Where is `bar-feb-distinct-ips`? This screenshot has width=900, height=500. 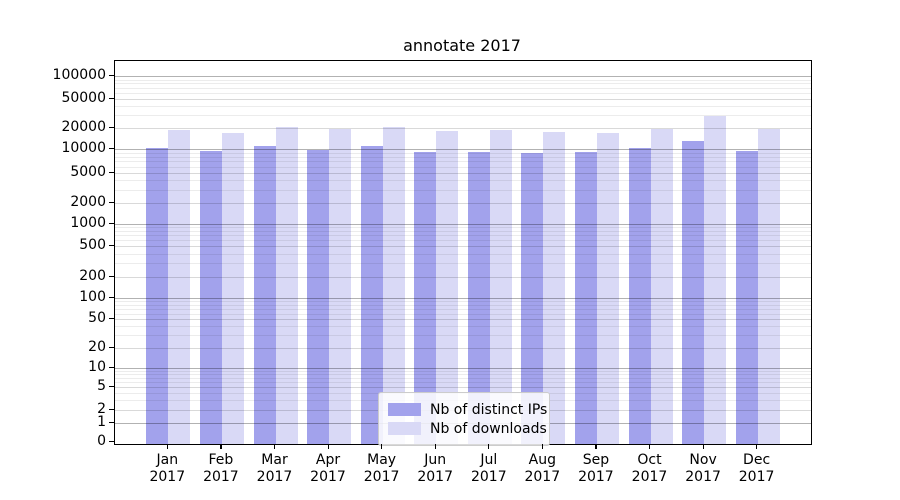
bar-feb-distinct-ips is located at coordinates (210, 297).